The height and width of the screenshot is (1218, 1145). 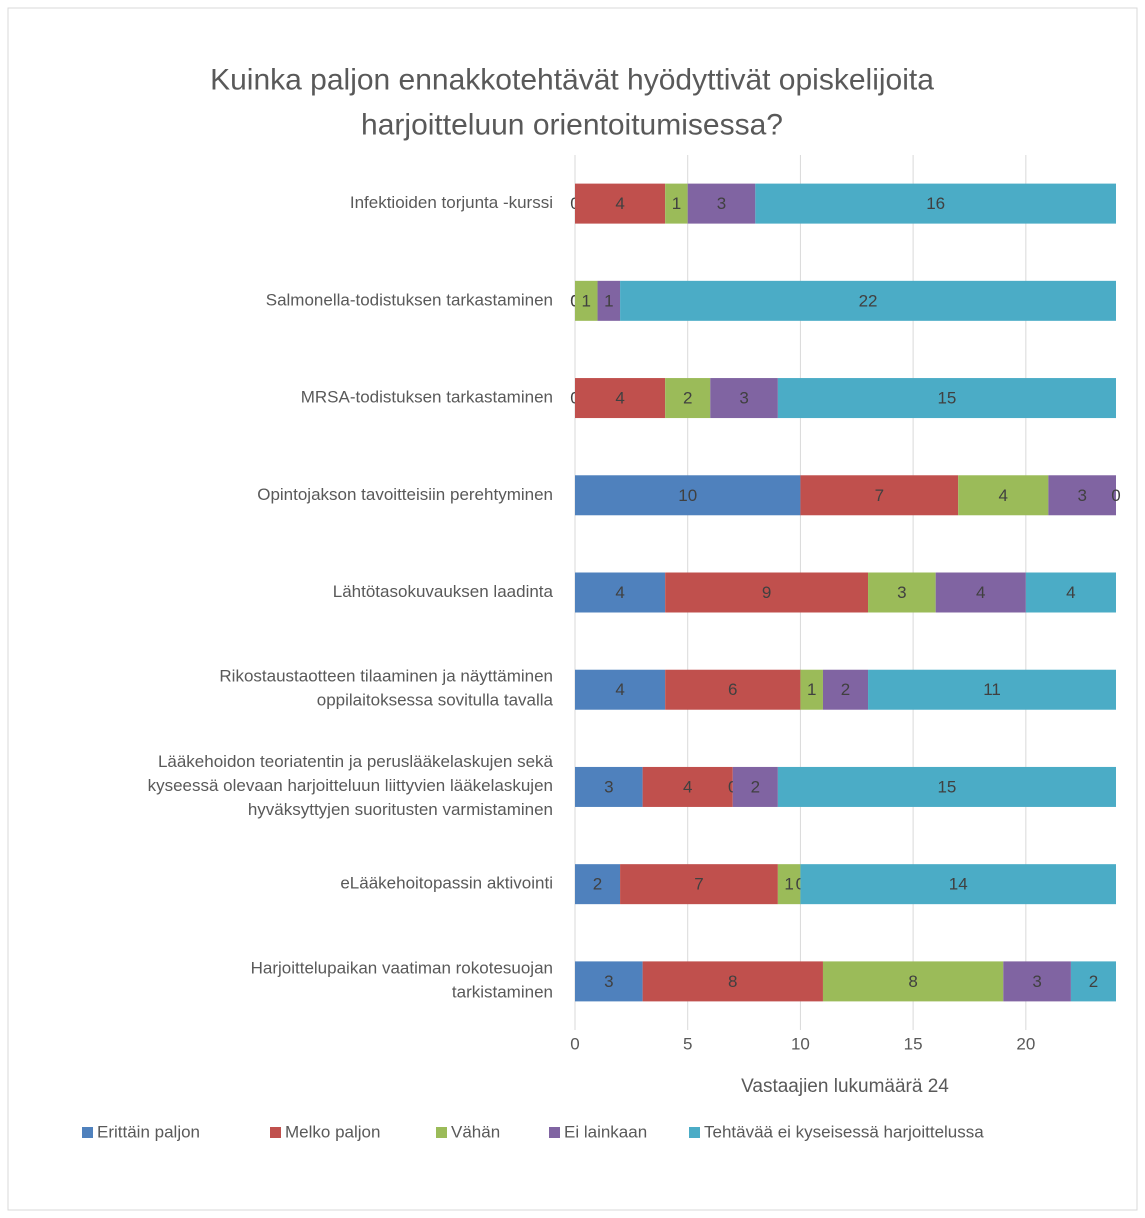 I want to click on data-label: 22, so click(x=868, y=300).